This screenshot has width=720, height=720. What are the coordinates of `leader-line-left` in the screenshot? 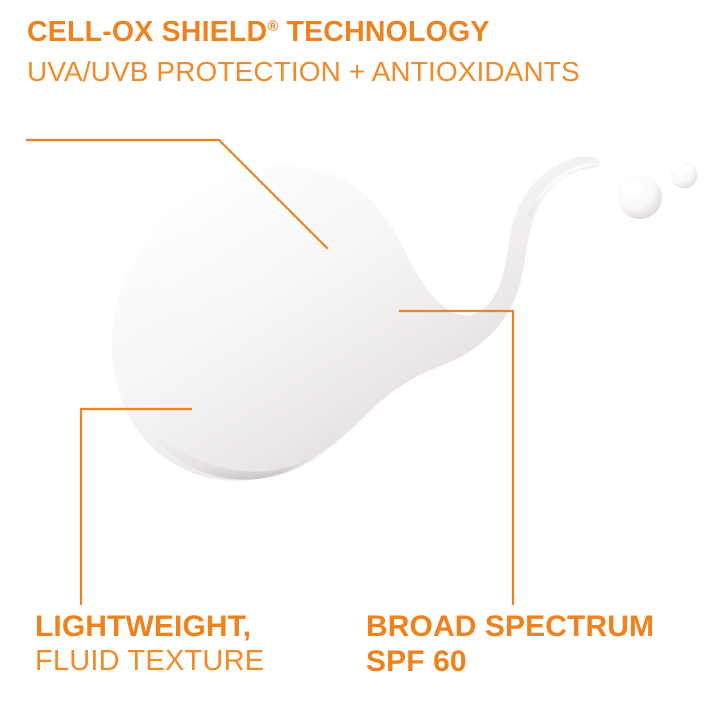 It's located at (136, 506).